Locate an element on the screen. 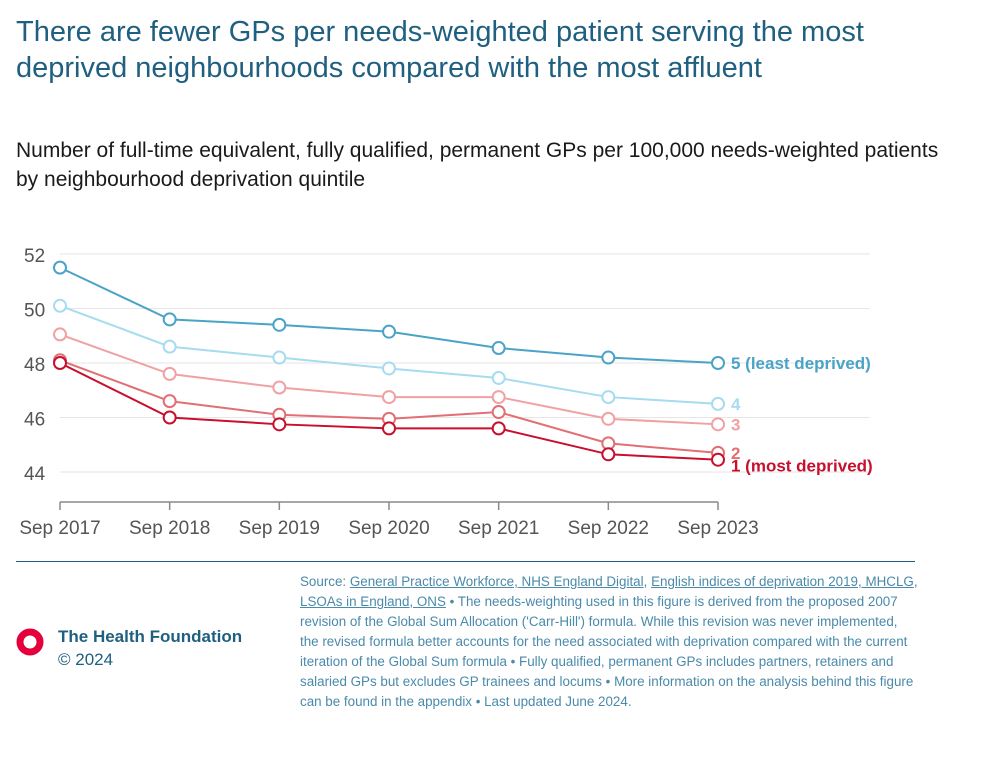  source-link-lsoas: LSOAs in England, ONS is located at coordinates (373, 601).